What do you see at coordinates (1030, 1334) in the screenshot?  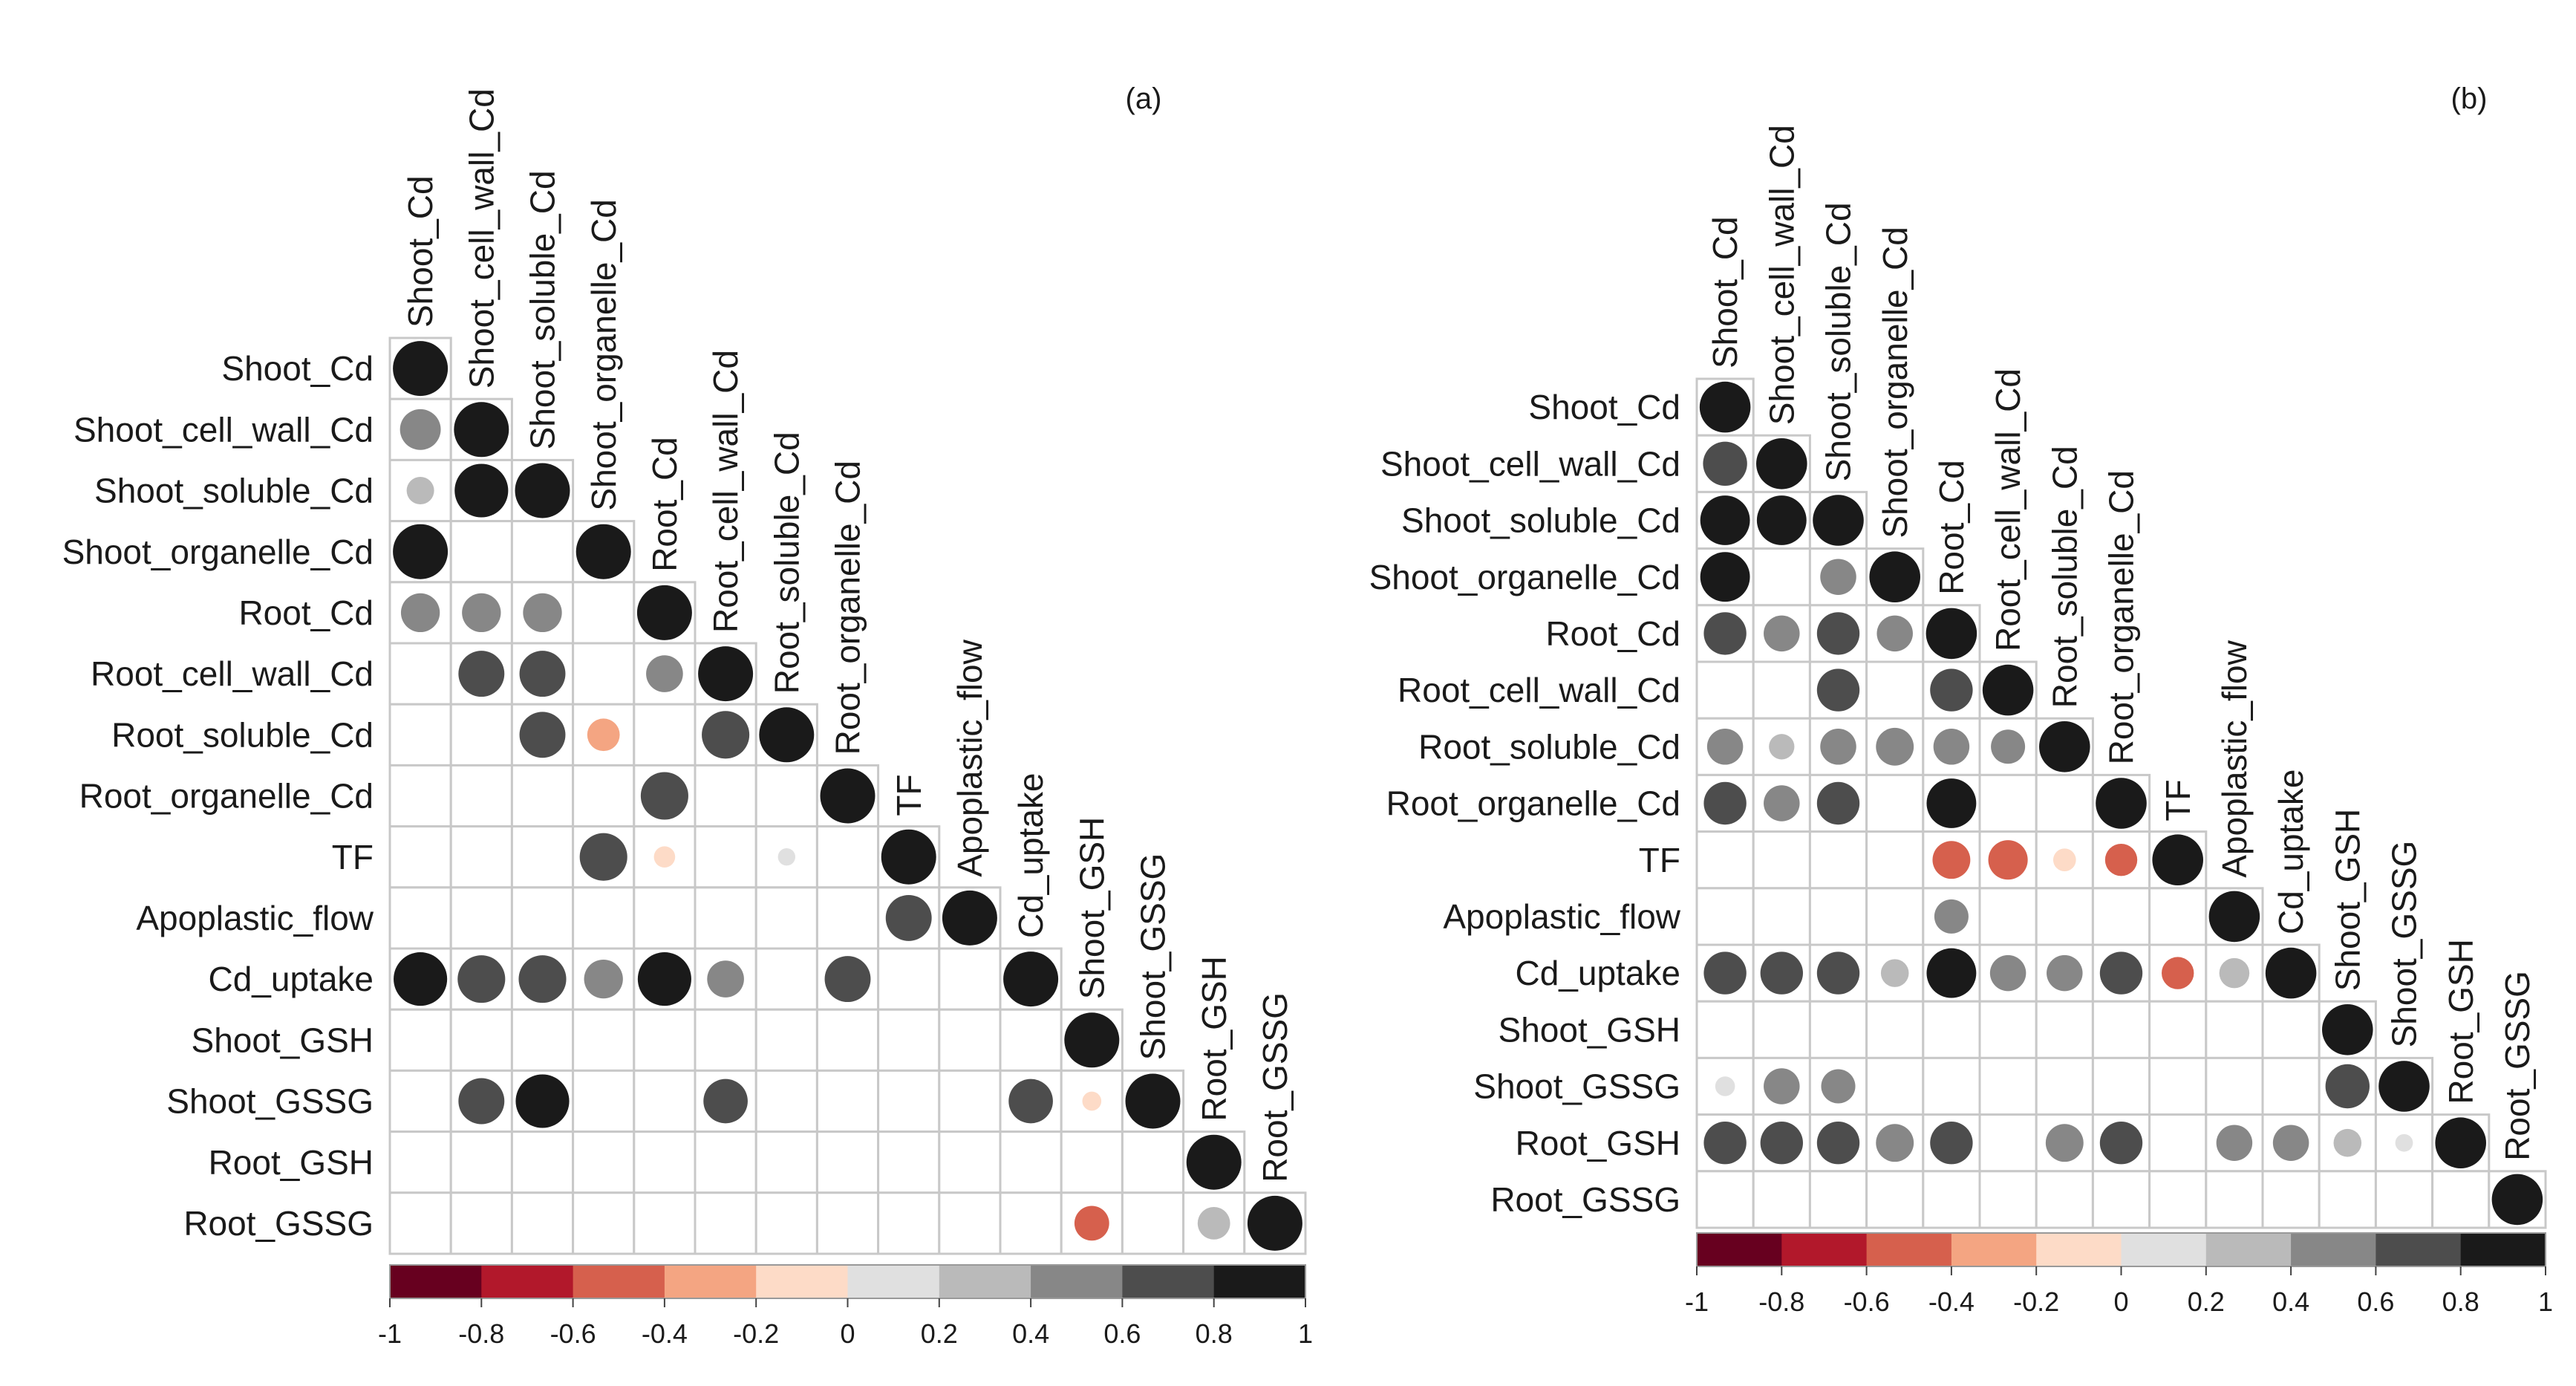 I see `colorbar-tick-label: 0.4` at bounding box center [1030, 1334].